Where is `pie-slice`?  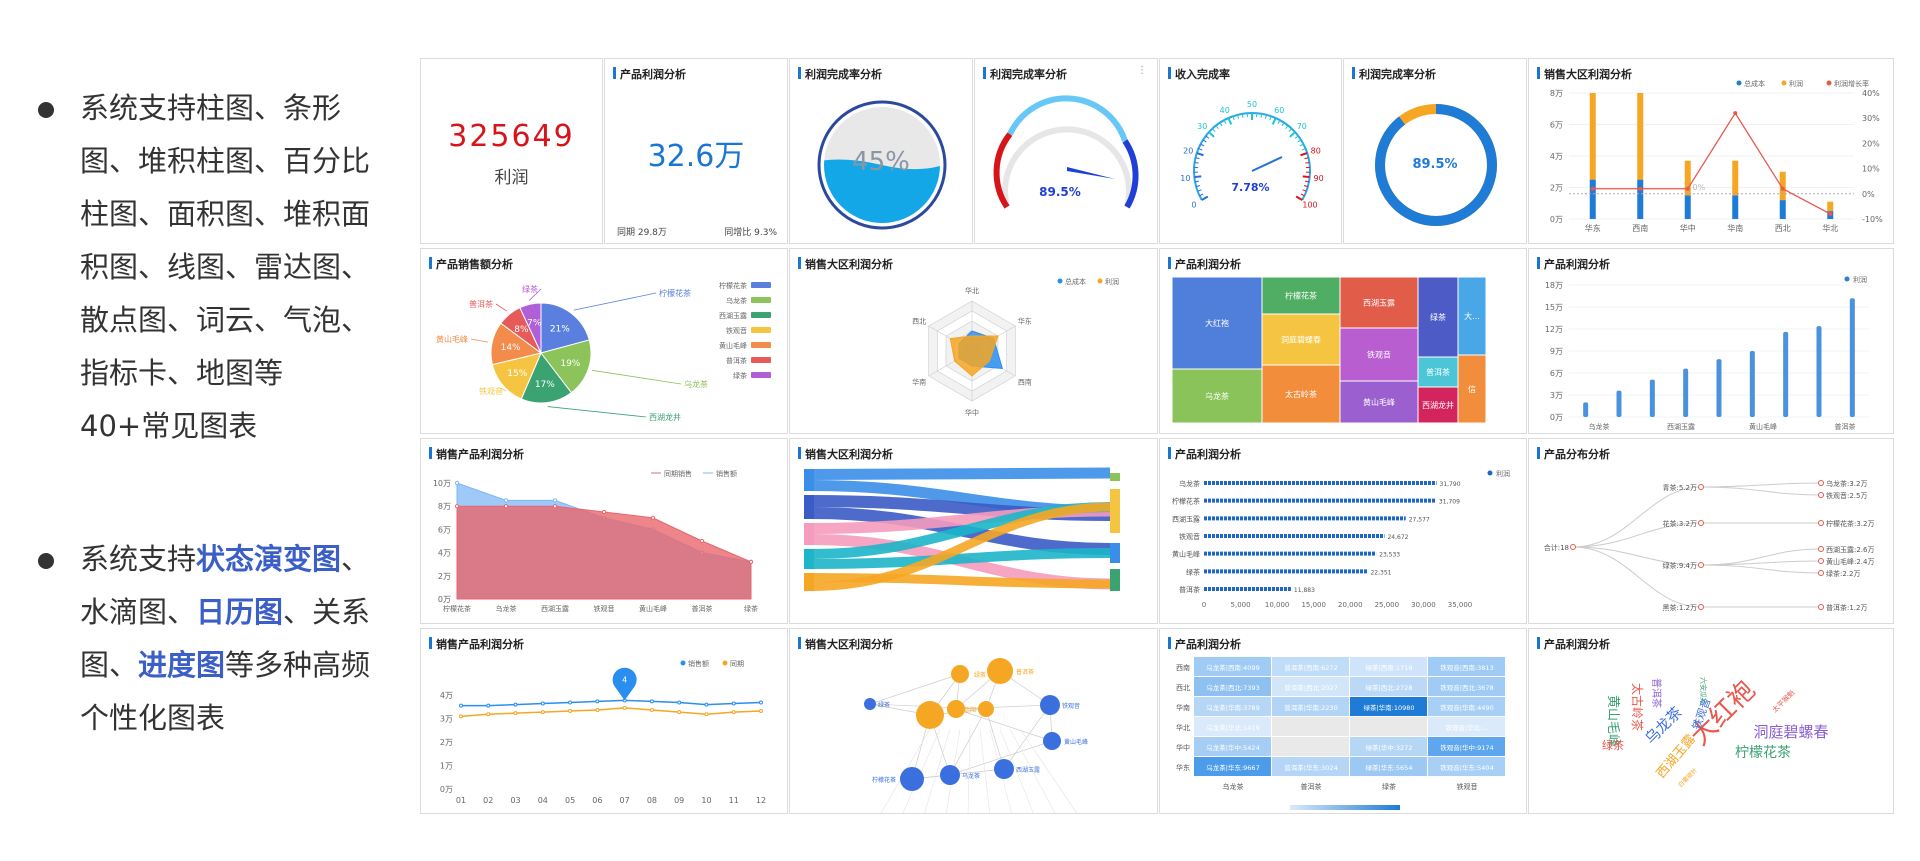
pie-slice is located at coordinates (546, 378).